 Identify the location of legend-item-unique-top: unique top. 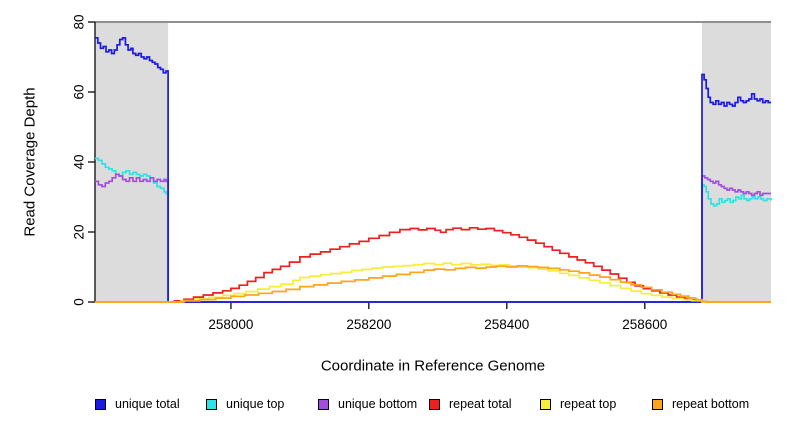
(245, 404).